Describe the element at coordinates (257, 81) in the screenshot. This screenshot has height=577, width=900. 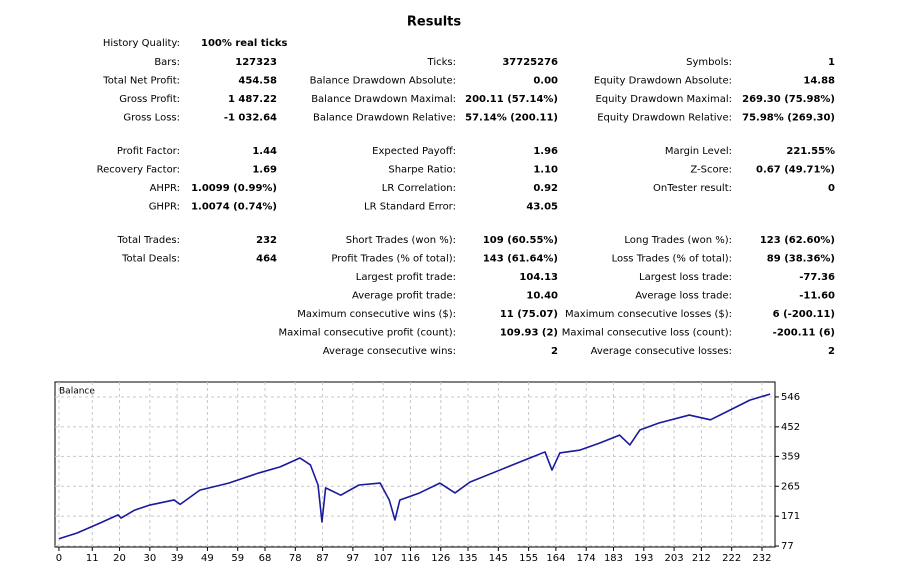
I see `stat-value: 454.58` at that location.